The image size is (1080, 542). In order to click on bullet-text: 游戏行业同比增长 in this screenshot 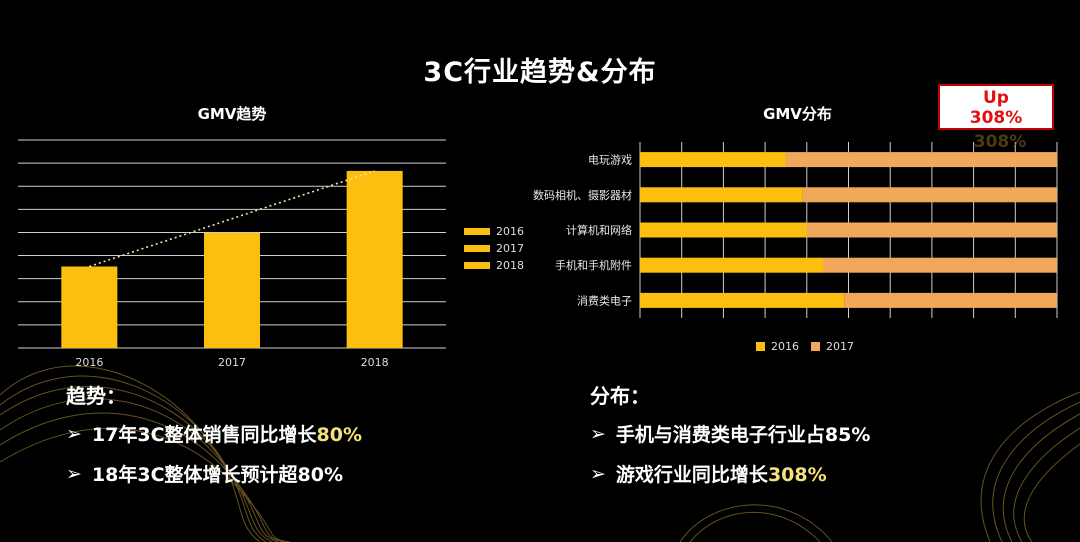, I will do `click(691, 475)`.